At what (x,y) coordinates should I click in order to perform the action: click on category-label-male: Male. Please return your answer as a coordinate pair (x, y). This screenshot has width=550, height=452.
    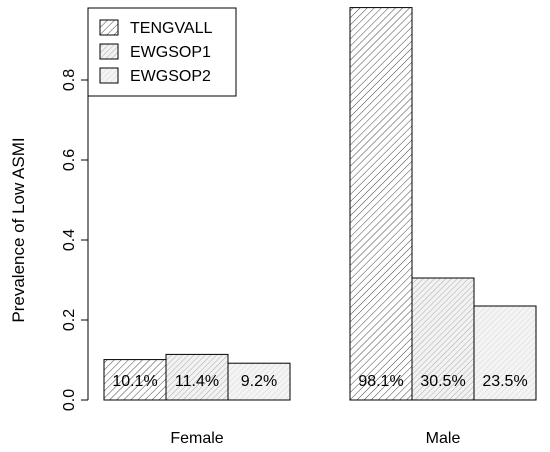
    Looking at the image, I should click on (443, 438).